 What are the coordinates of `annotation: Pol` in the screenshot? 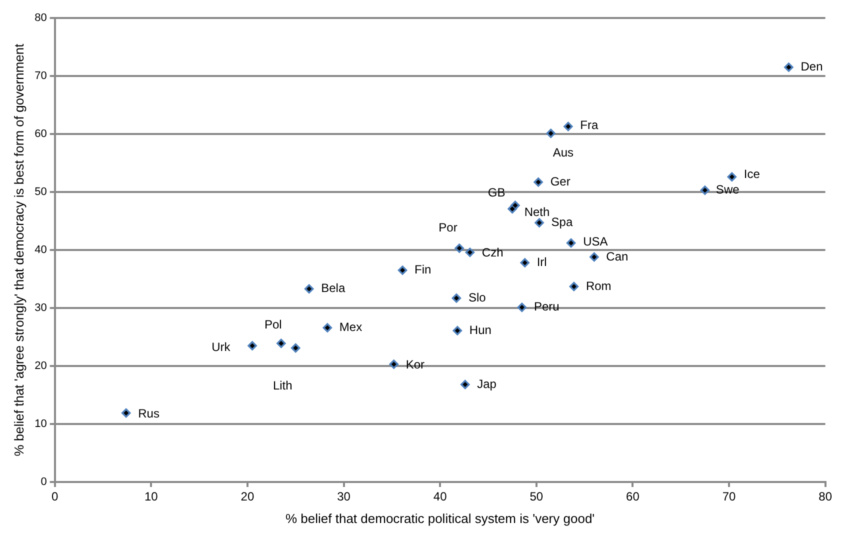 It's located at (273, 325).